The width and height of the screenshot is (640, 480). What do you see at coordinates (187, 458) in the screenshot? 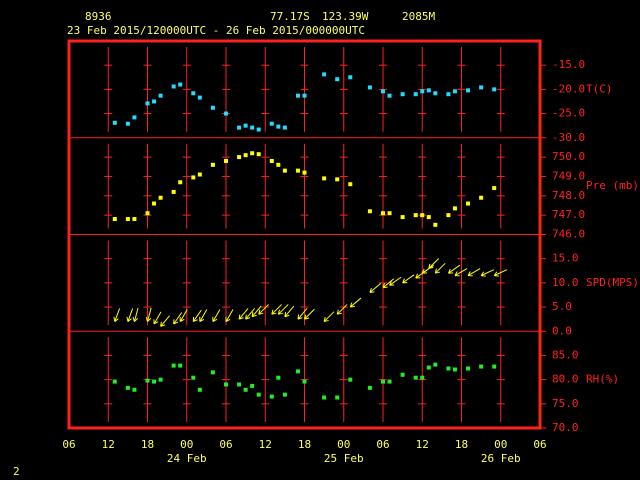
I see `day-label: 24 Feb` at bounding box center [187, 458].